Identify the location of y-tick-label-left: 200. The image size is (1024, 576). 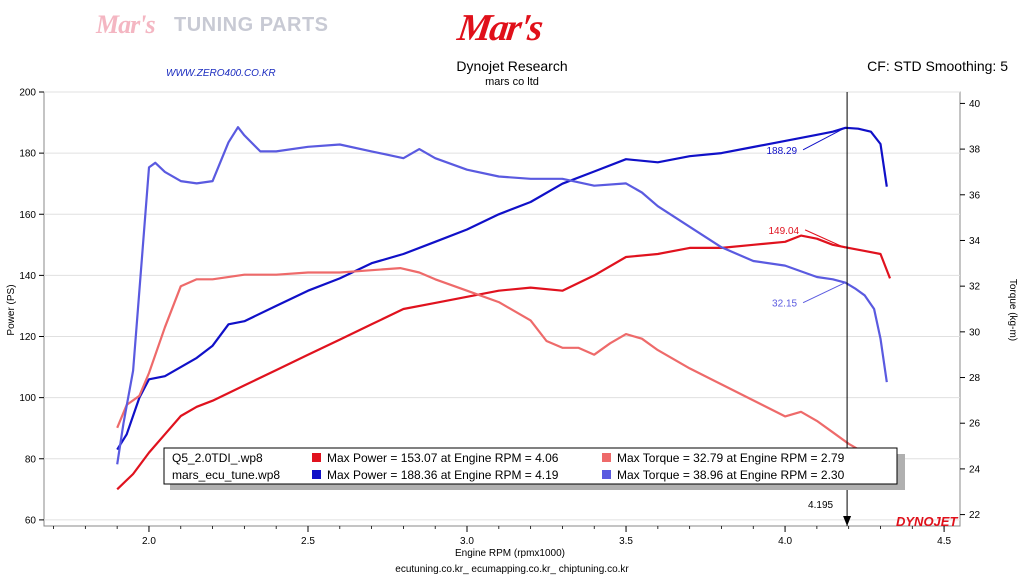
(27, 93).